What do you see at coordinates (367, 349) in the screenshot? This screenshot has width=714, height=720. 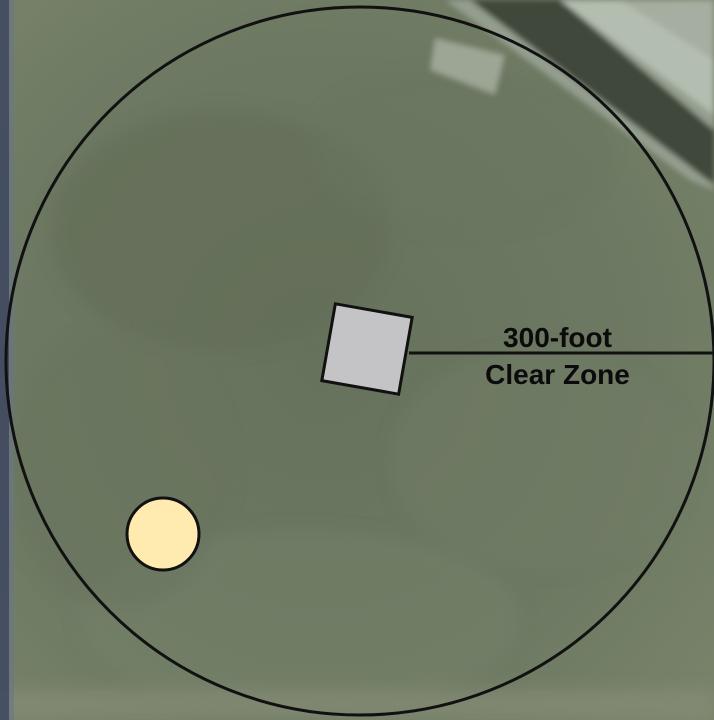 I see `structure-marker` at bounding box center [367, 349].